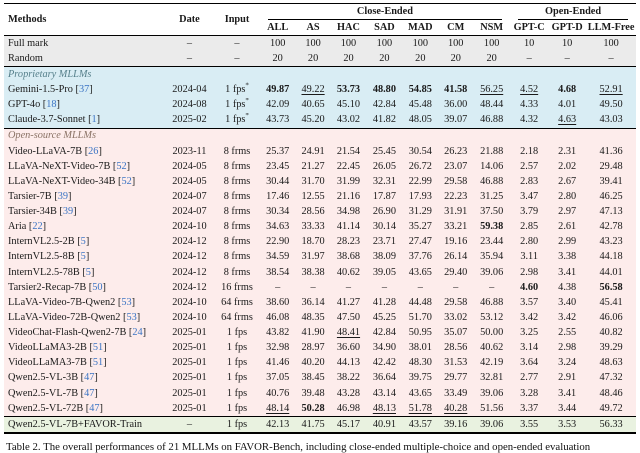  I want to click on metric-value: 30.14, so click(384, 227).